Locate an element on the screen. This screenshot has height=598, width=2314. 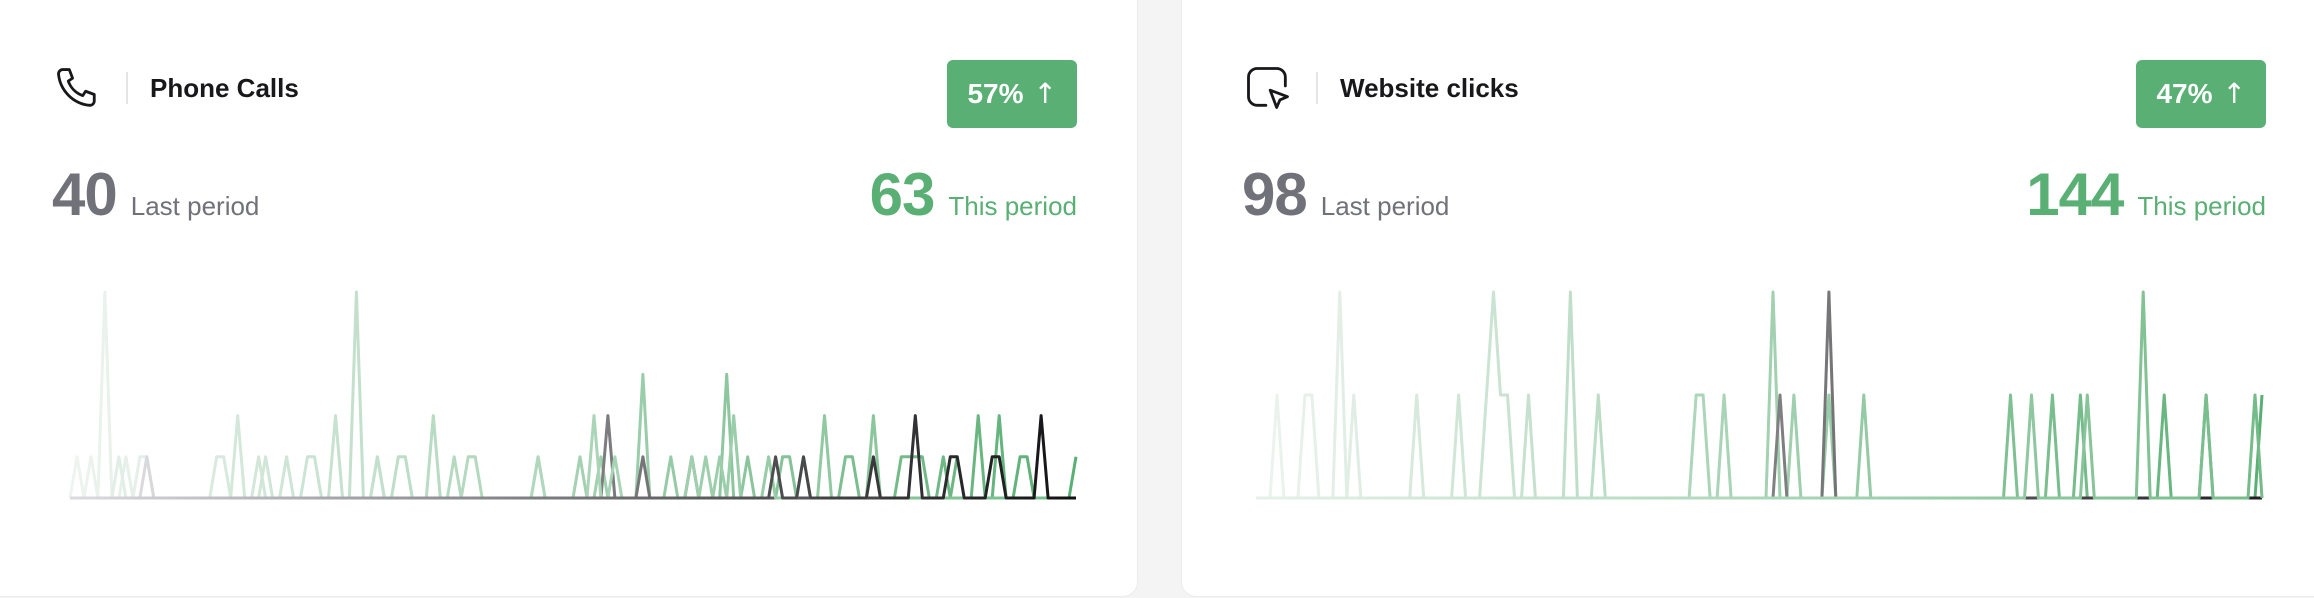
this-period-metric: 144 This period is located at coordinates (2146, 195).